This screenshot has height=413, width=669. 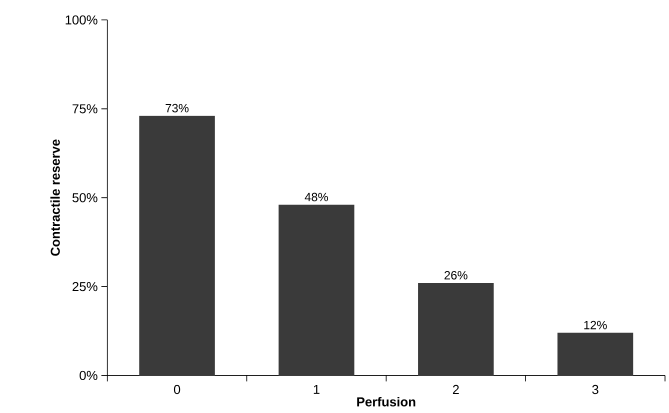 What do you see at coordinates (177, 108) in the screenshot?
I see `data-label: 73%` at bounding box center [177, 108].